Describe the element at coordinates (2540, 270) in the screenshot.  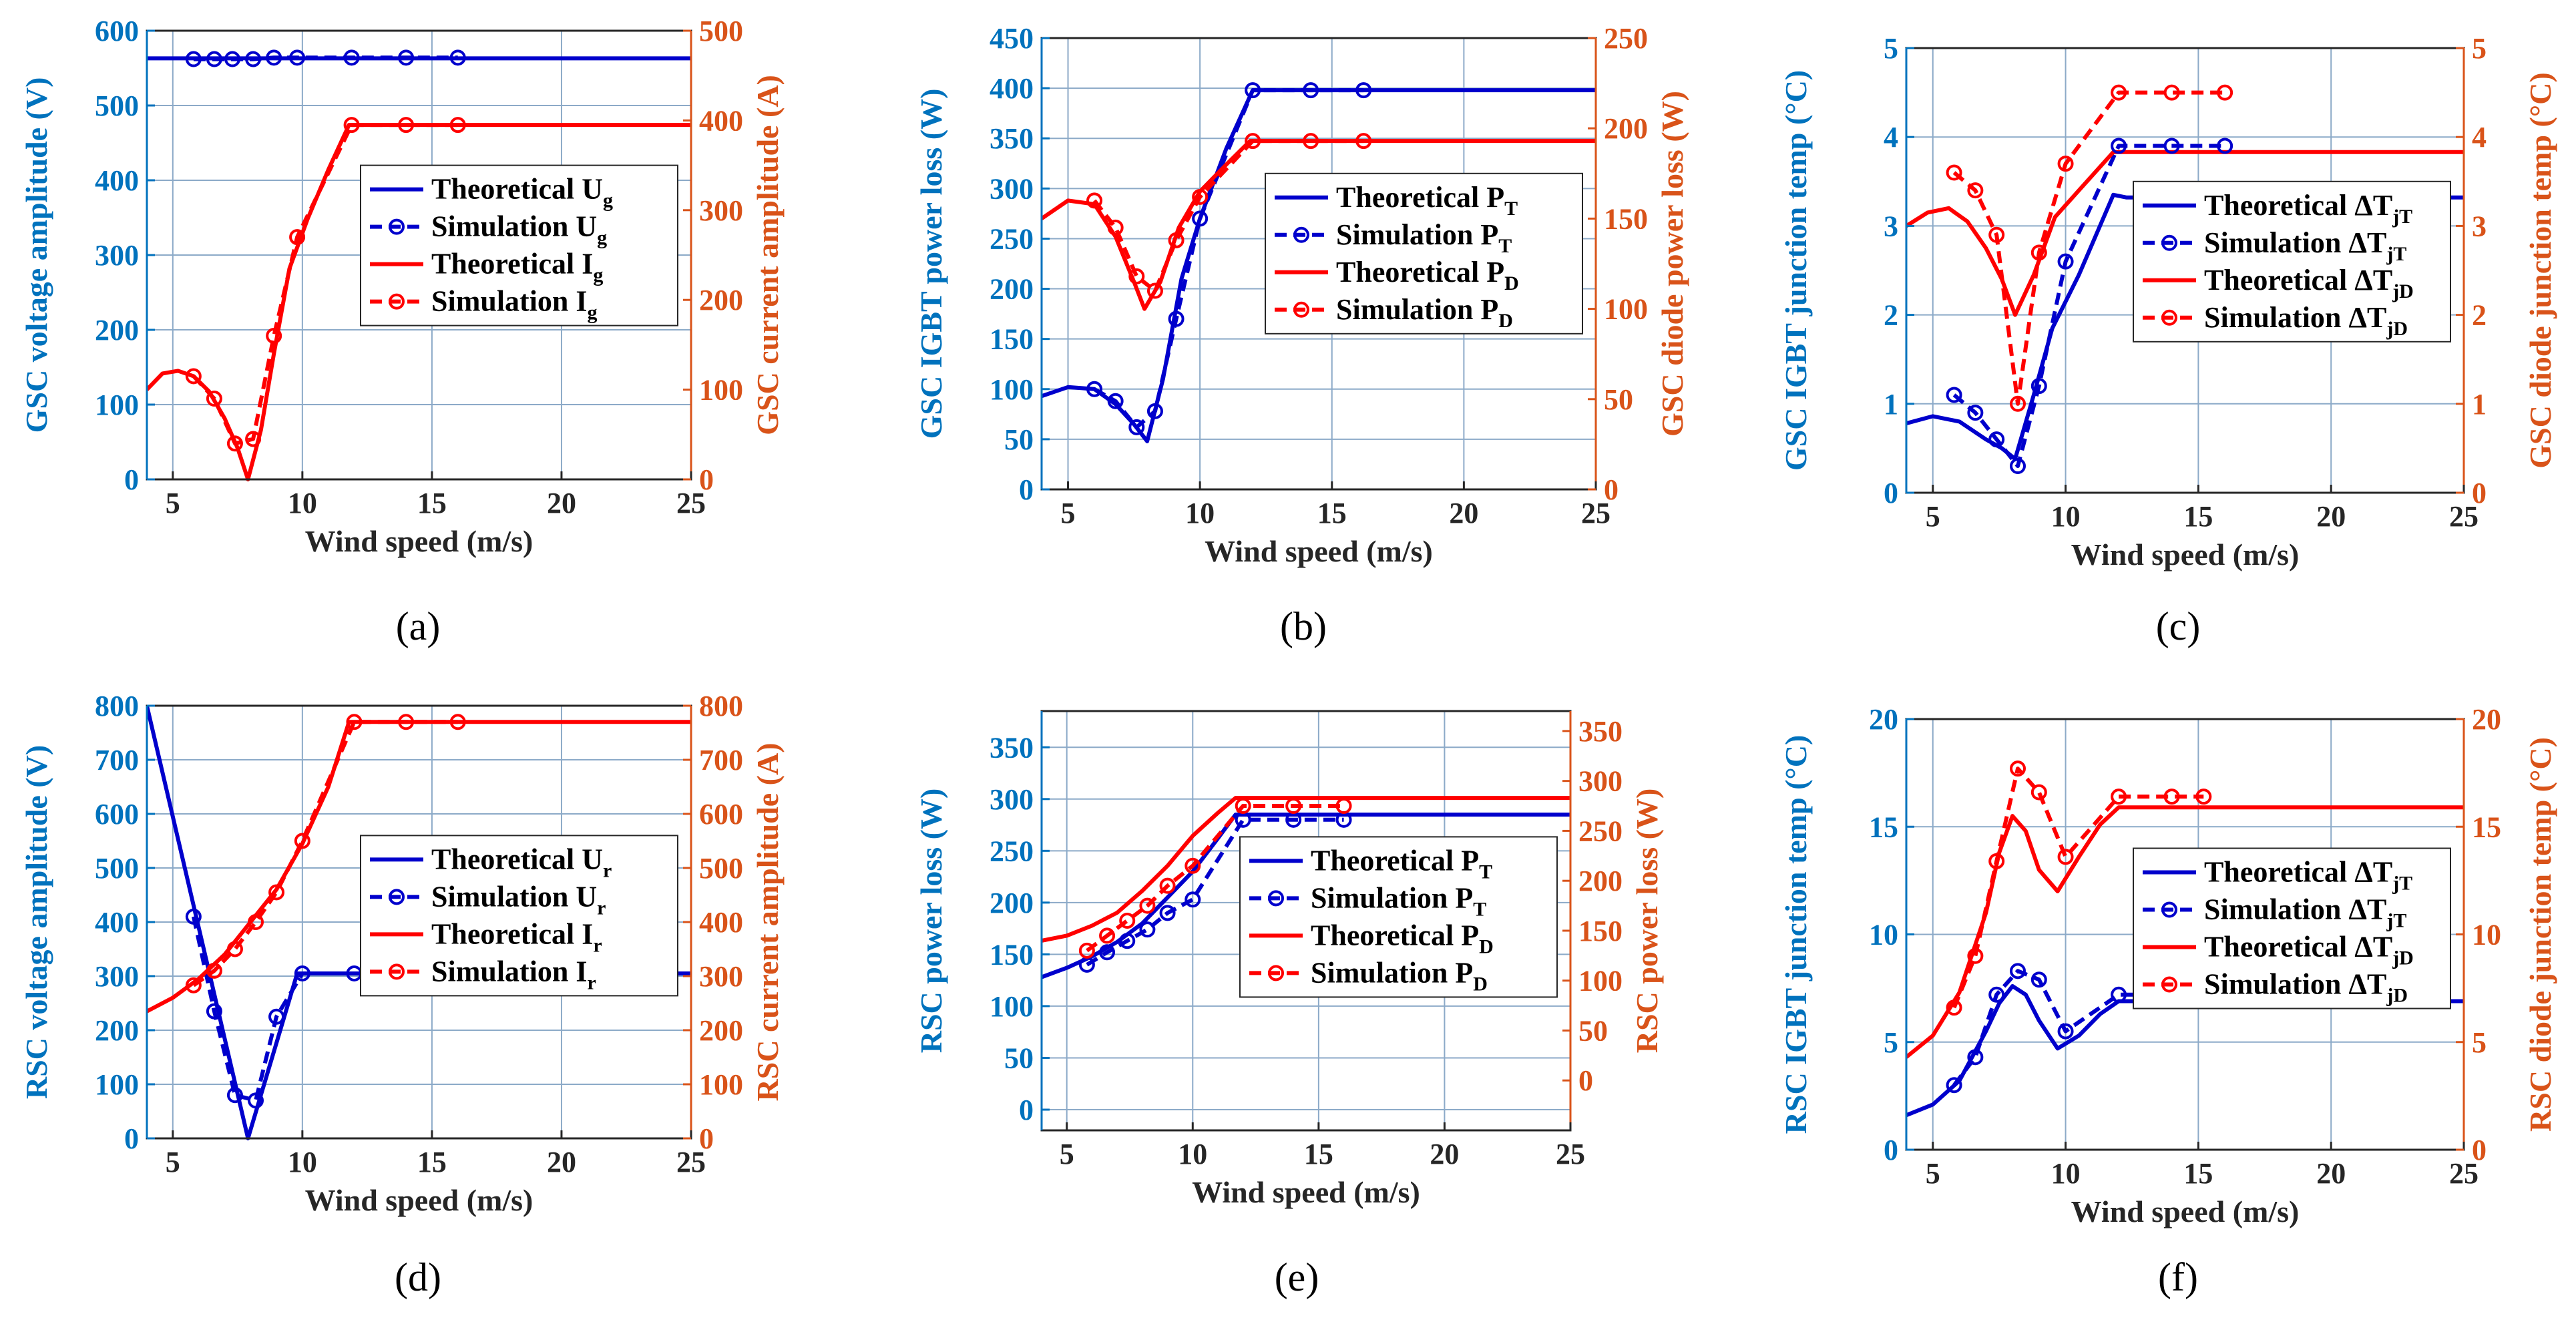
I see `y-right-axis-label: GSC diode junction temp (°C)` at that location.